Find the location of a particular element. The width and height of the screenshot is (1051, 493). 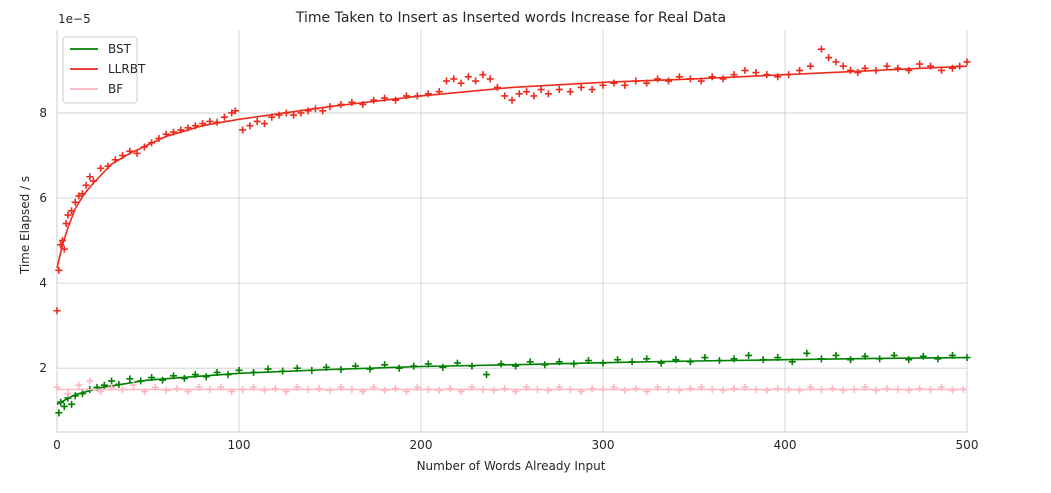

x-tick-label: 500 is located at coordinates (967, 445).